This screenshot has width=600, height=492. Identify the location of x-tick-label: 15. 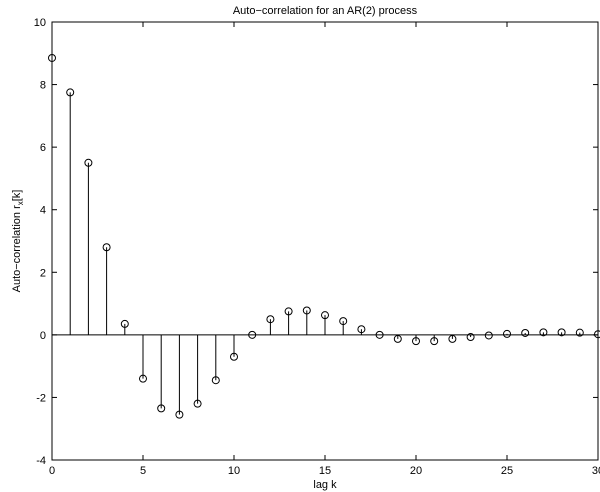
(325, 471).